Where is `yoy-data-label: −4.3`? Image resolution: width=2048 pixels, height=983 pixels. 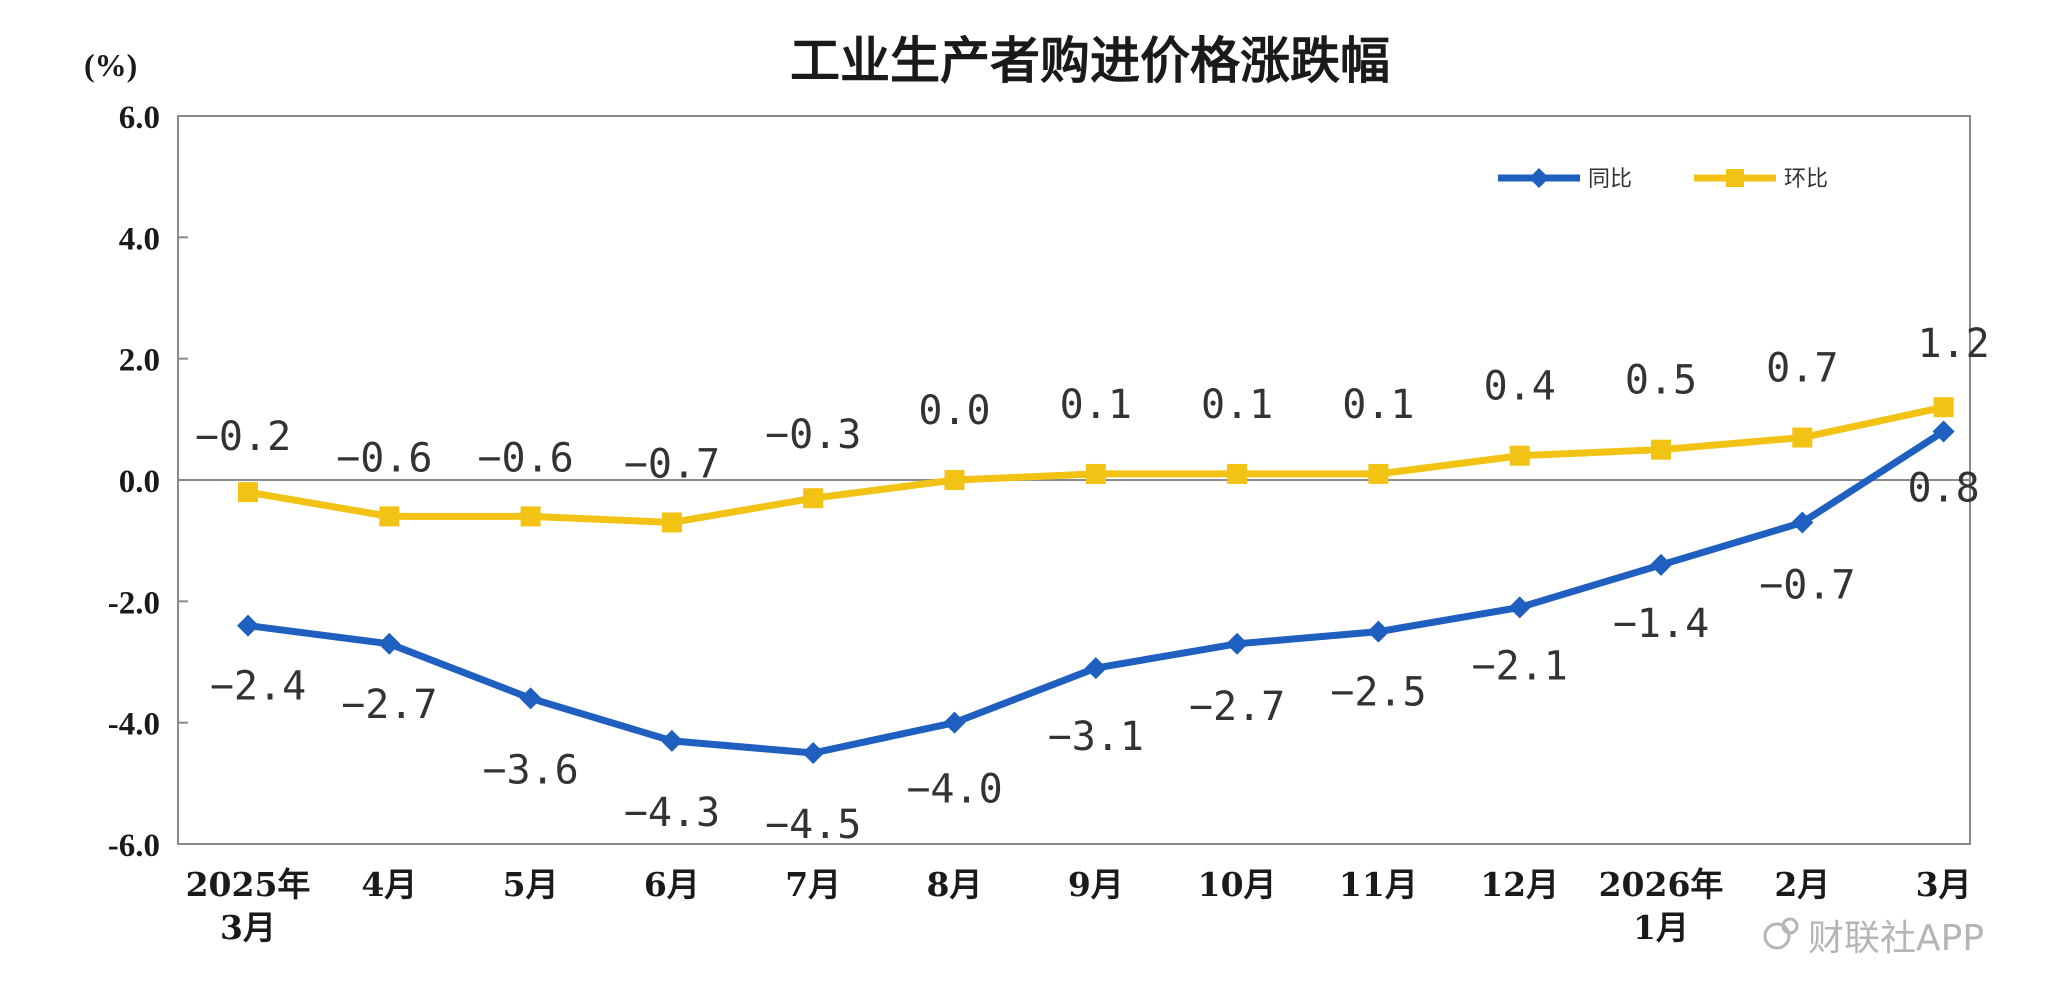
yoy-data-label: −4.3 is located at coordinates (672, 813).